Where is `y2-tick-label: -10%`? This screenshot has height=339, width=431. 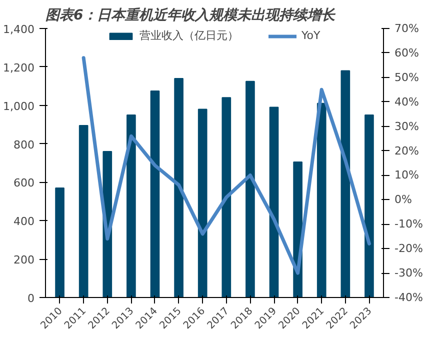 y2-tick-label: -10% is located at coordinates (408, 224).